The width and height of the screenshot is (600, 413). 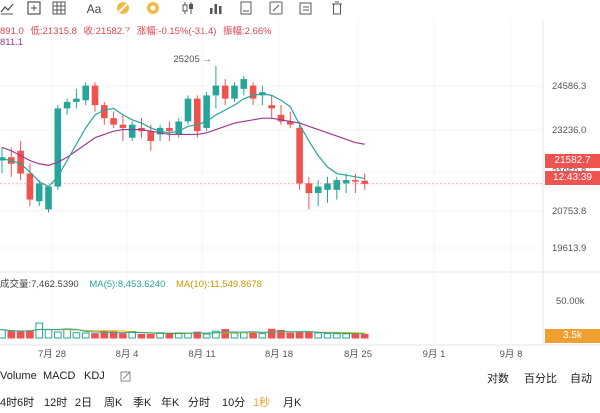 What do you see at coordinates (84, 403) in the screenshot?
I see `interval-2d: 2日` at bounding box center [84, 403].